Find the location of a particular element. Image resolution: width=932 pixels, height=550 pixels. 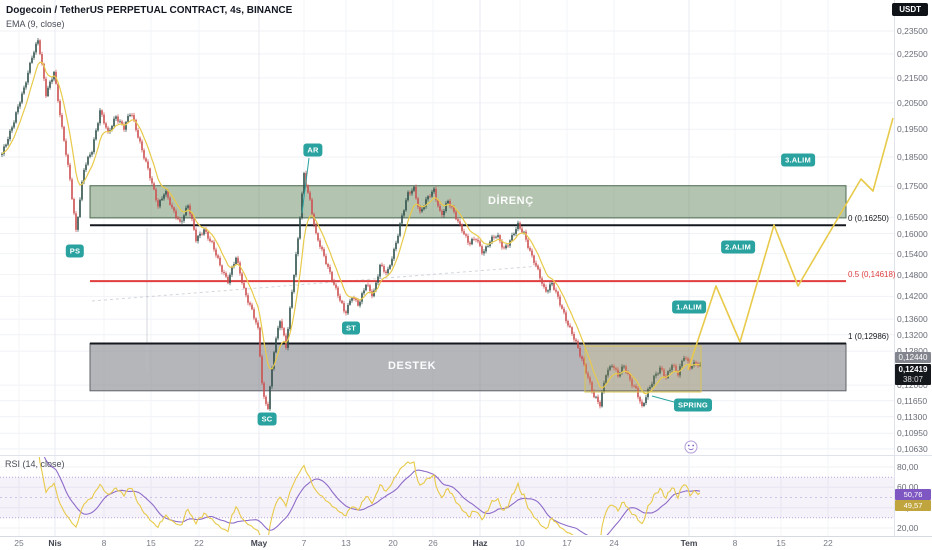

rsi-tick-label: 60,00 is located at coordinates (908, 487).